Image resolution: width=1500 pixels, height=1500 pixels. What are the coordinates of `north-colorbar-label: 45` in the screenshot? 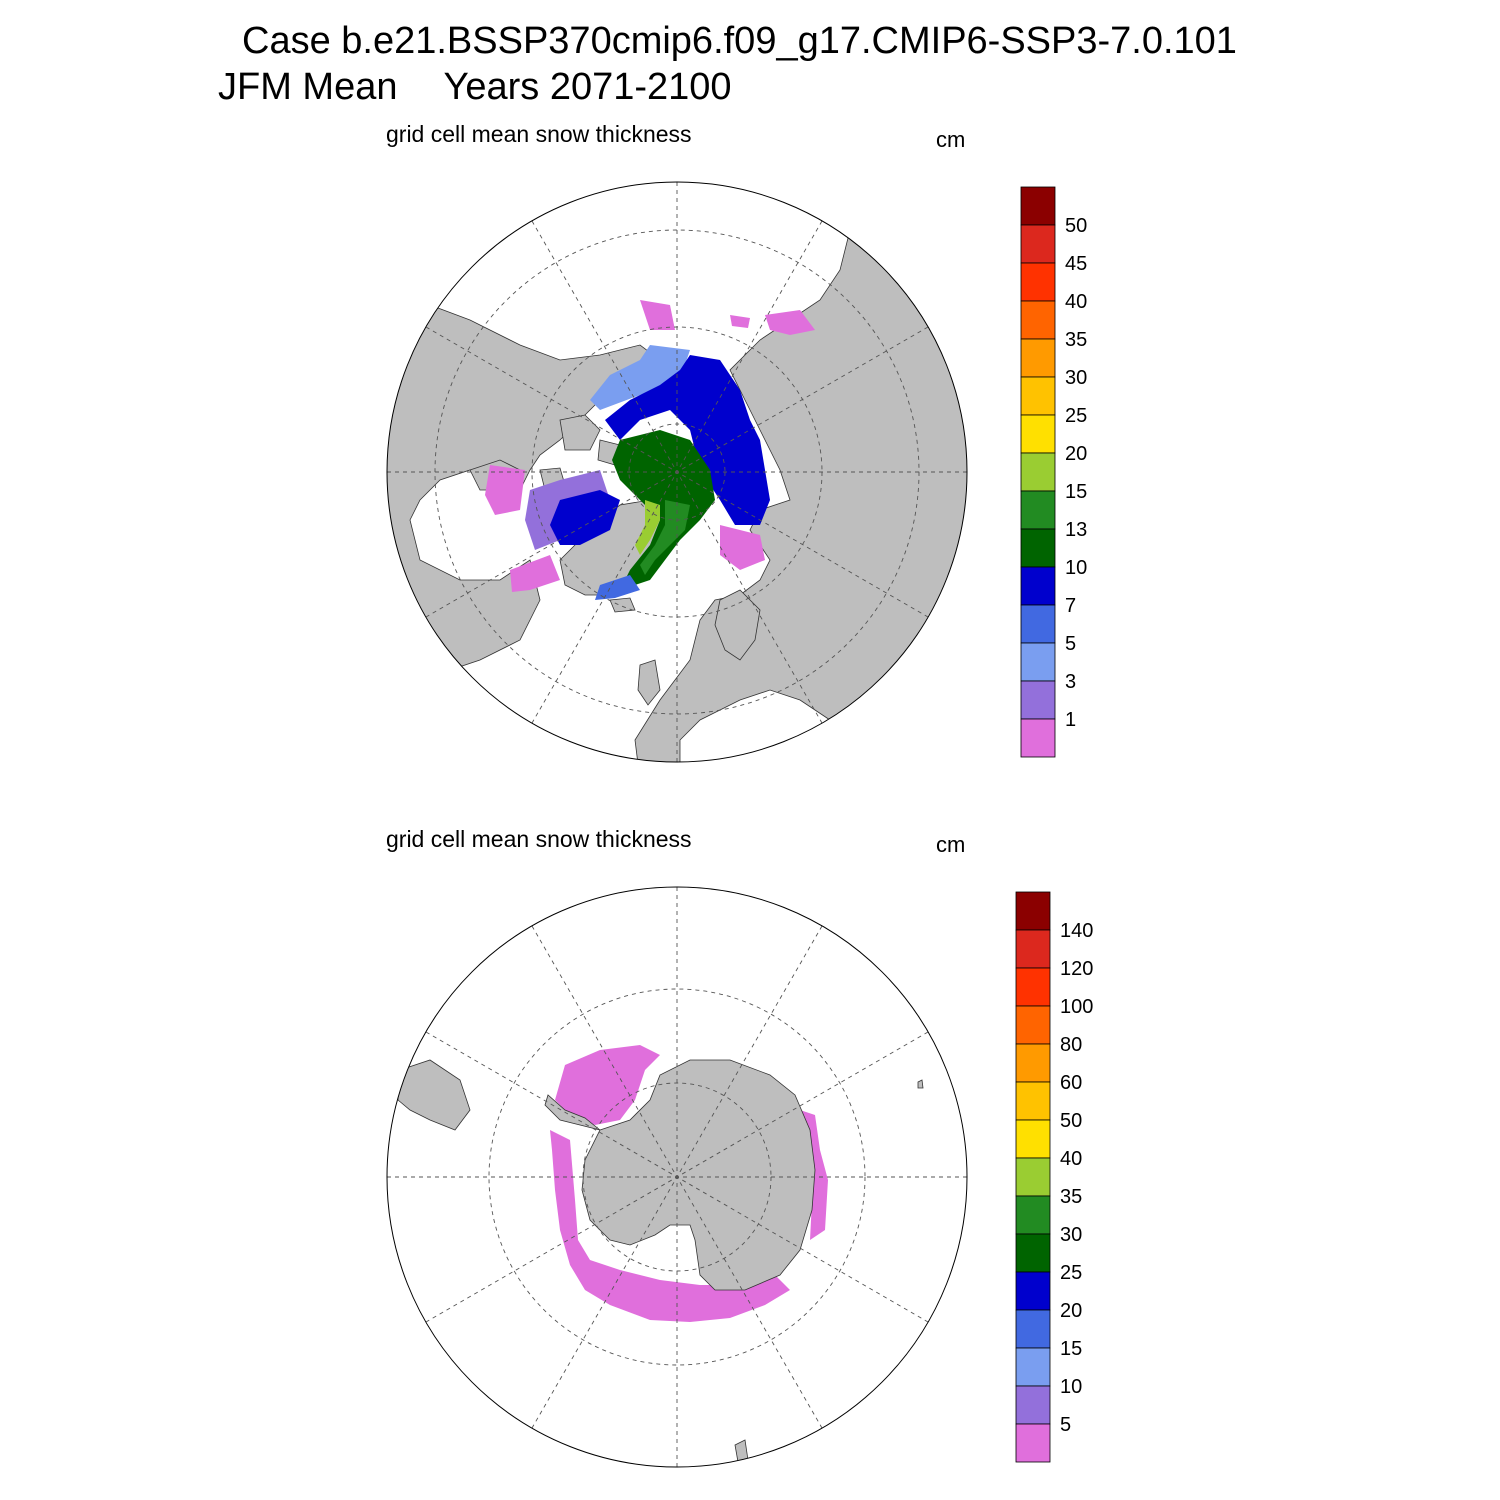 It's located at (1076, 264).